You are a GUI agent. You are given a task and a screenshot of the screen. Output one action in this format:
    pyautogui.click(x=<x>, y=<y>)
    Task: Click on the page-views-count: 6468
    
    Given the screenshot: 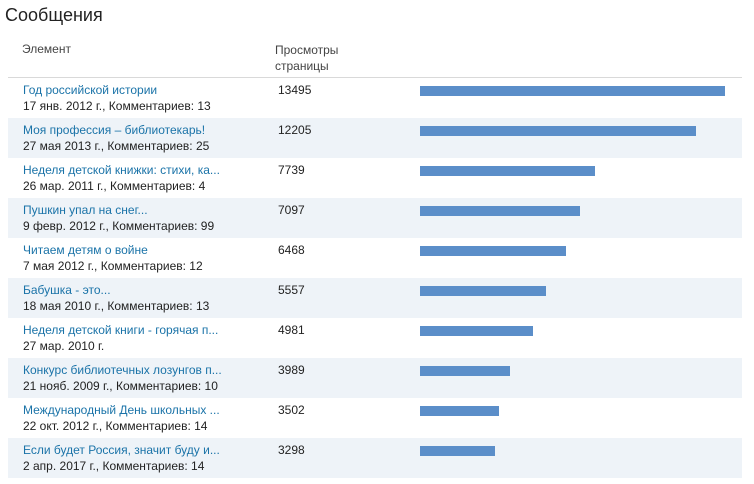 What is the action you would take?
    pyautogui.click(x=291, y=250)
    